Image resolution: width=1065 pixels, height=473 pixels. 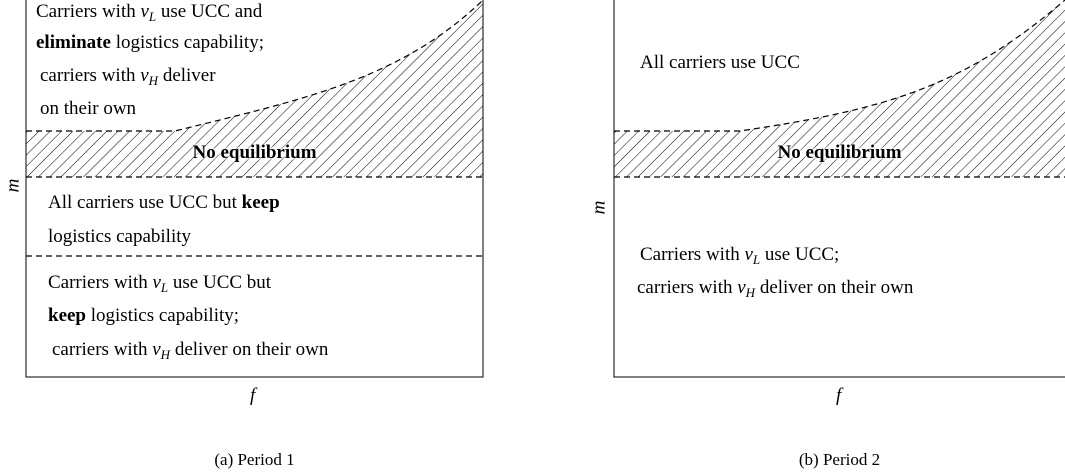 What do you see at coordinates (145, 202) in the screenshot?
I see `text-segment: All carriers use UCC but` at bounding box center [145, 202].